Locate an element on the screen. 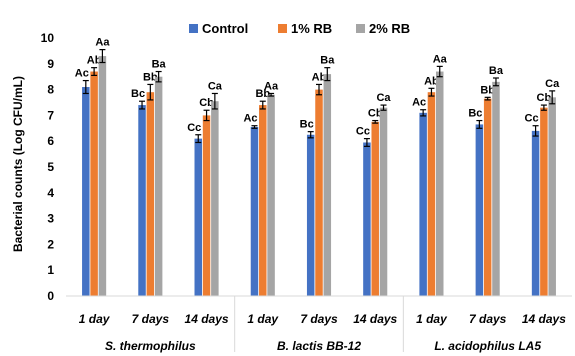 The width and height of the screenshot is (575, 356). y-tick-label: 9 is located at coordinates (50, 64).